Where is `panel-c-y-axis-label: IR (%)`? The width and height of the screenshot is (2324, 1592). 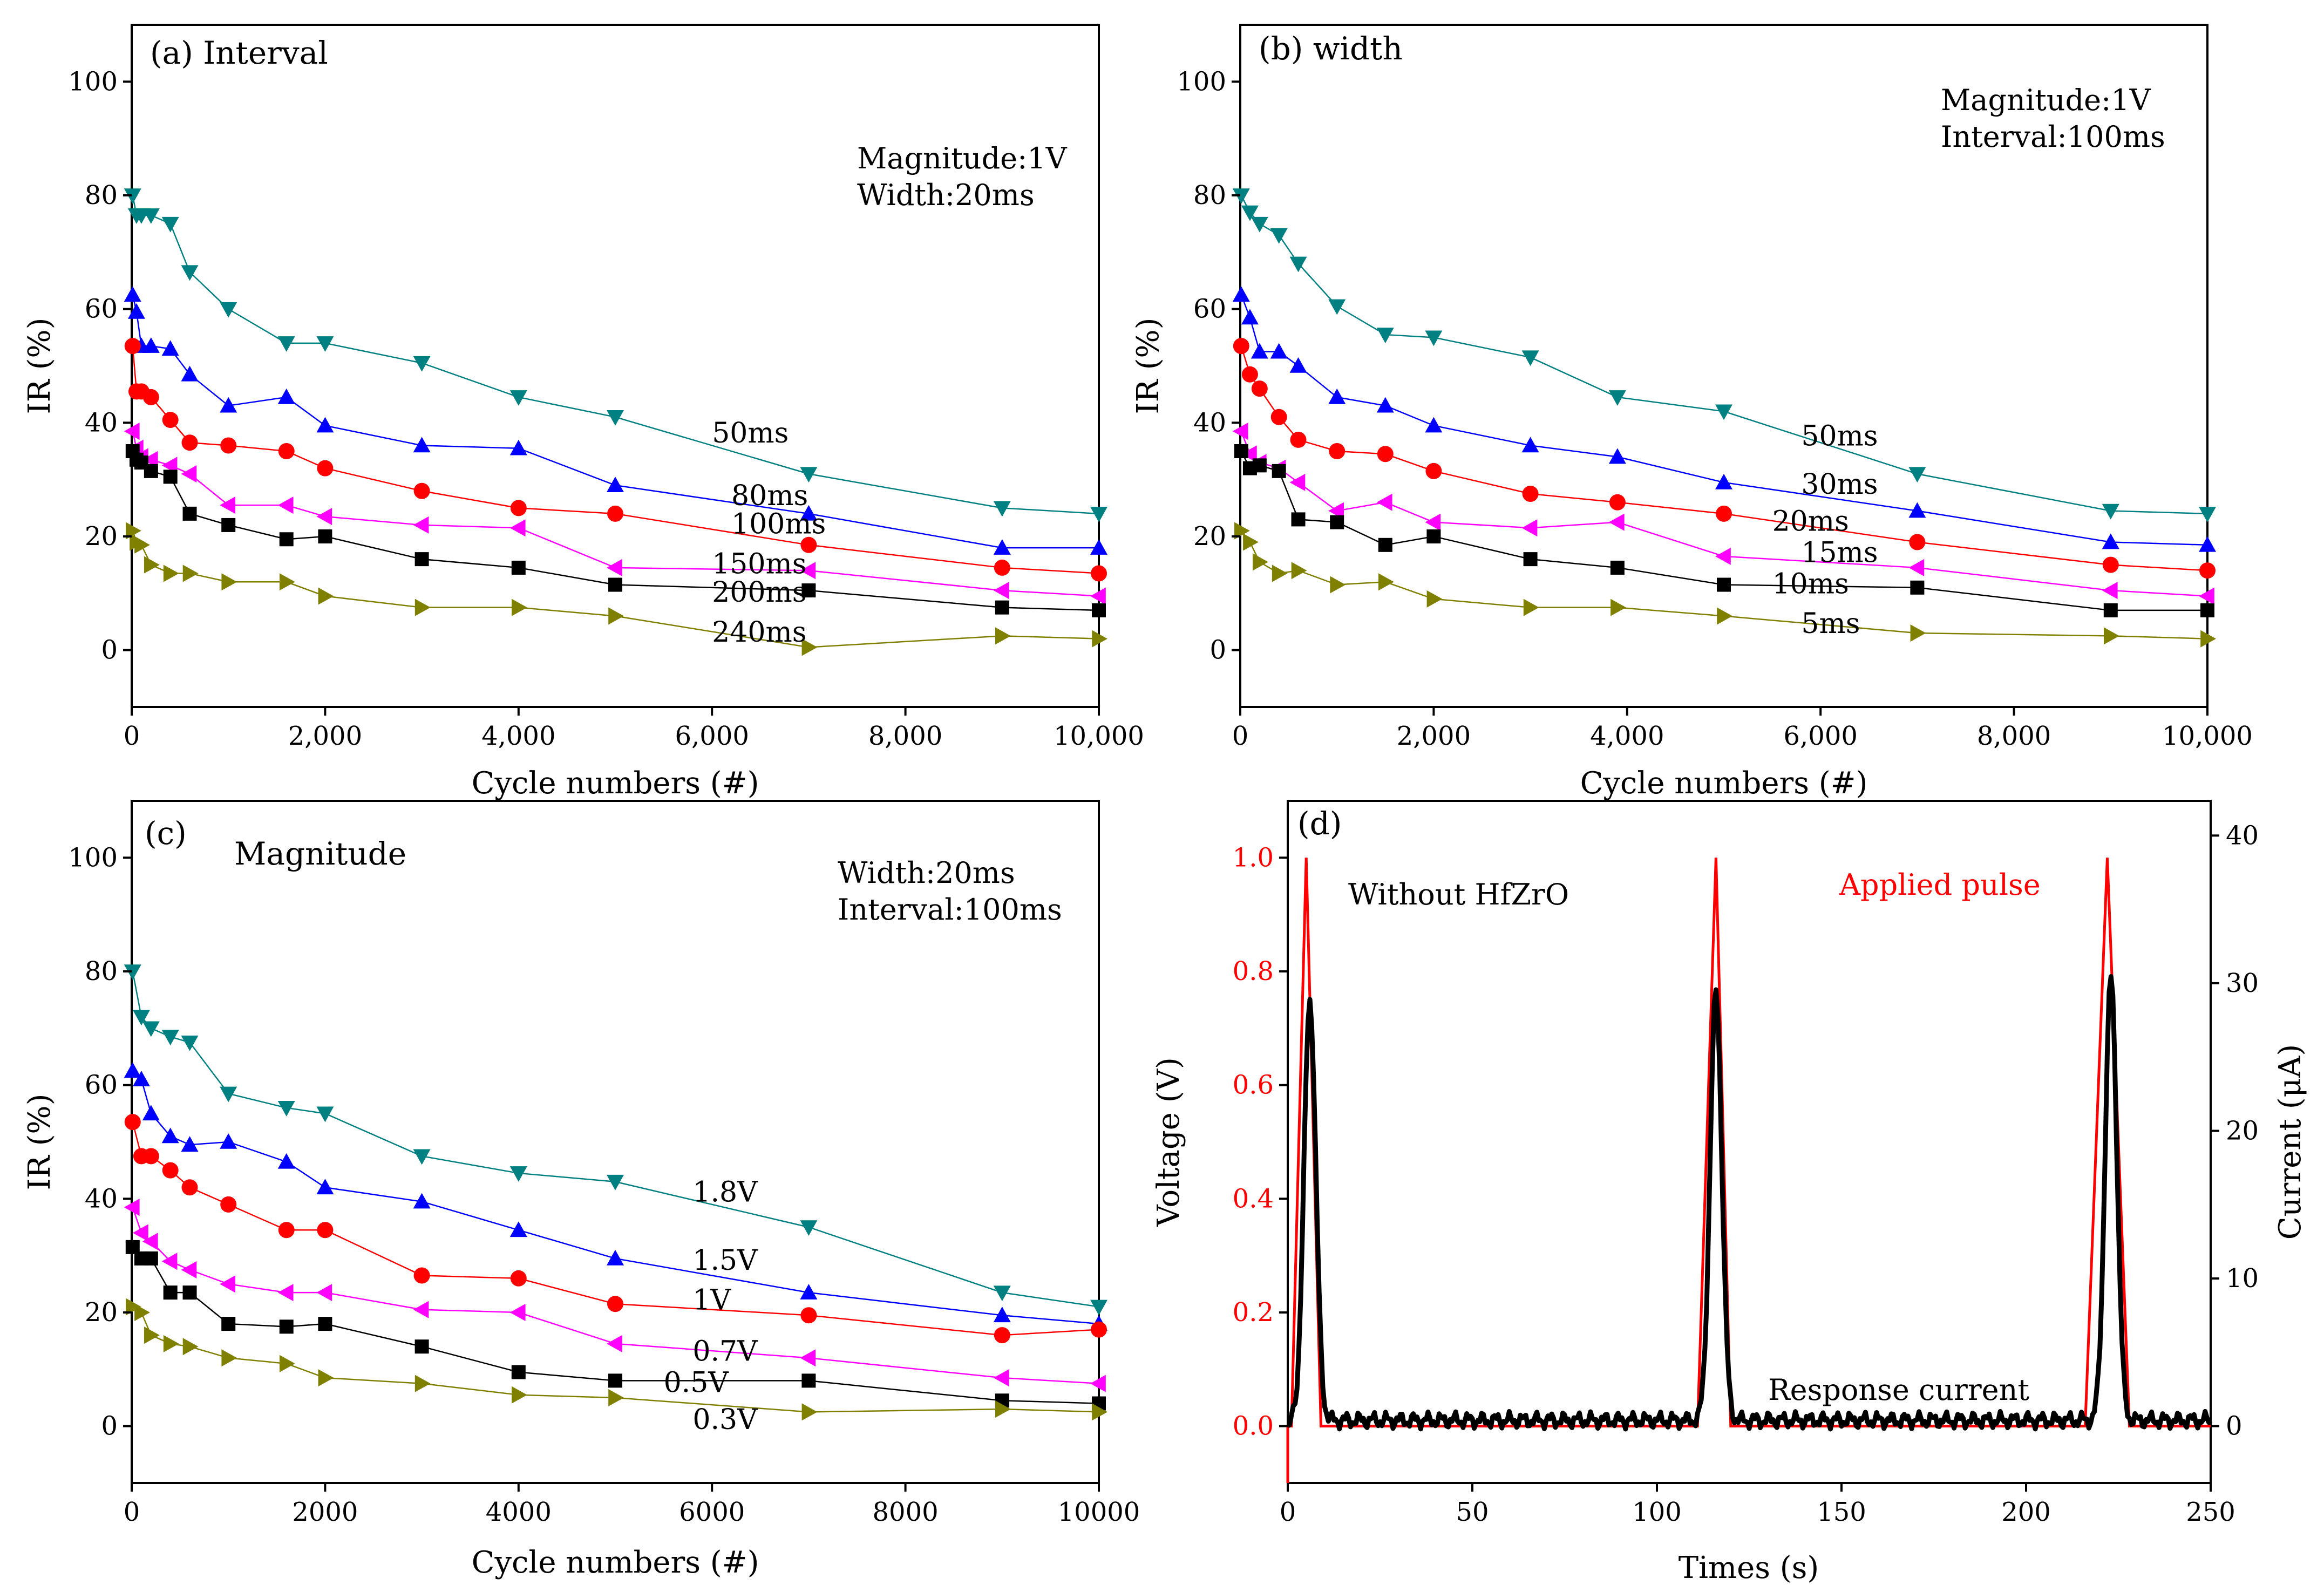
panel-c-y-axis-label: IR (%) is located at coordinates (39, 1142).